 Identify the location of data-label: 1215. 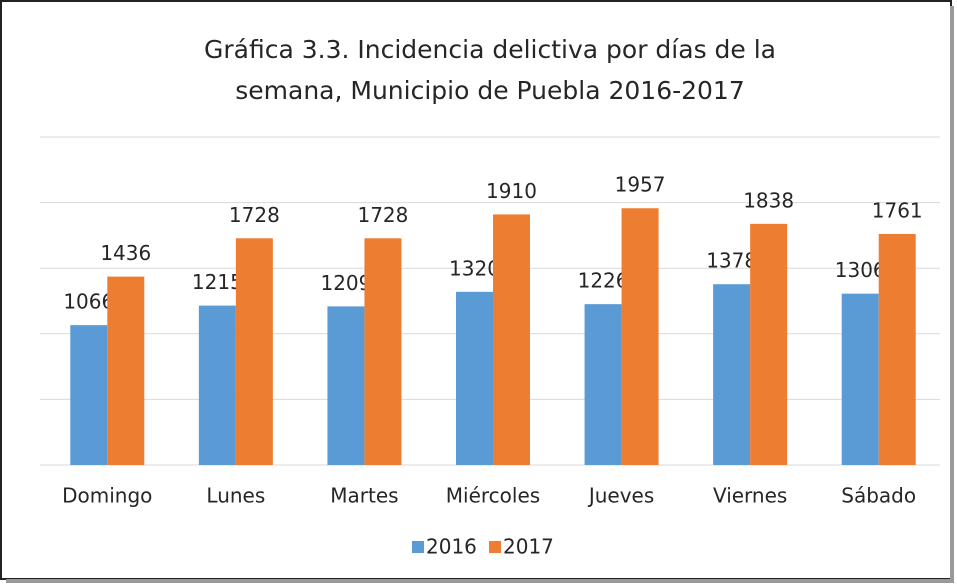
(217, 282).